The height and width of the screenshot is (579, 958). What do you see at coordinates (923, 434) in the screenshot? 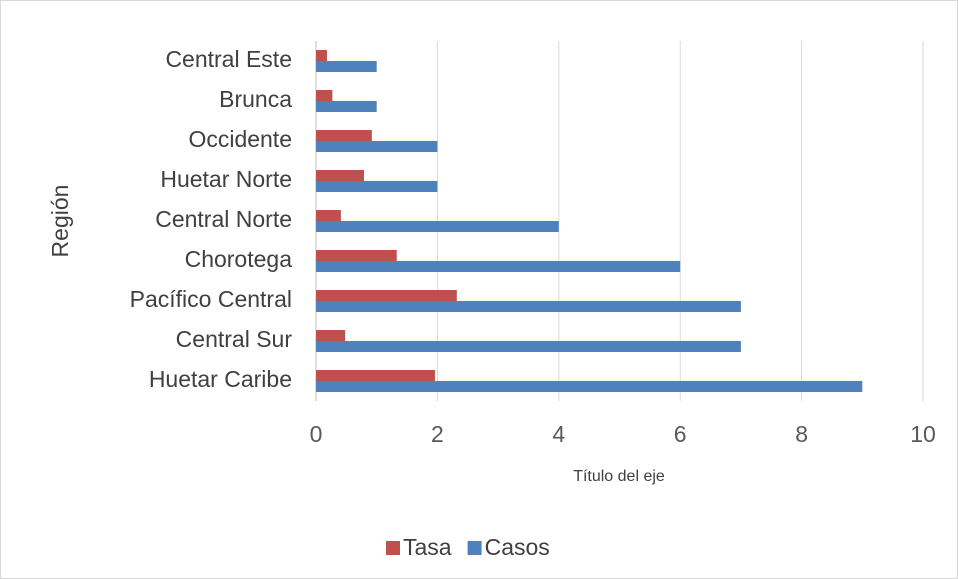
I see `x-tick-label: 10` at bounding box center [923, 434].